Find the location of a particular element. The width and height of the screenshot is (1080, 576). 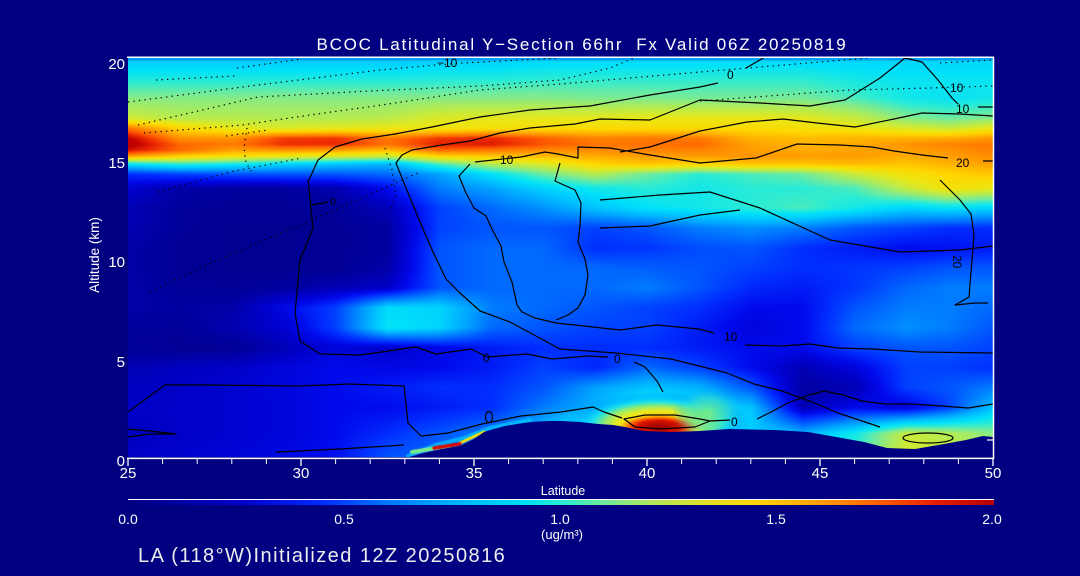

svg-text: −10 is located at coordinates (447, 63).